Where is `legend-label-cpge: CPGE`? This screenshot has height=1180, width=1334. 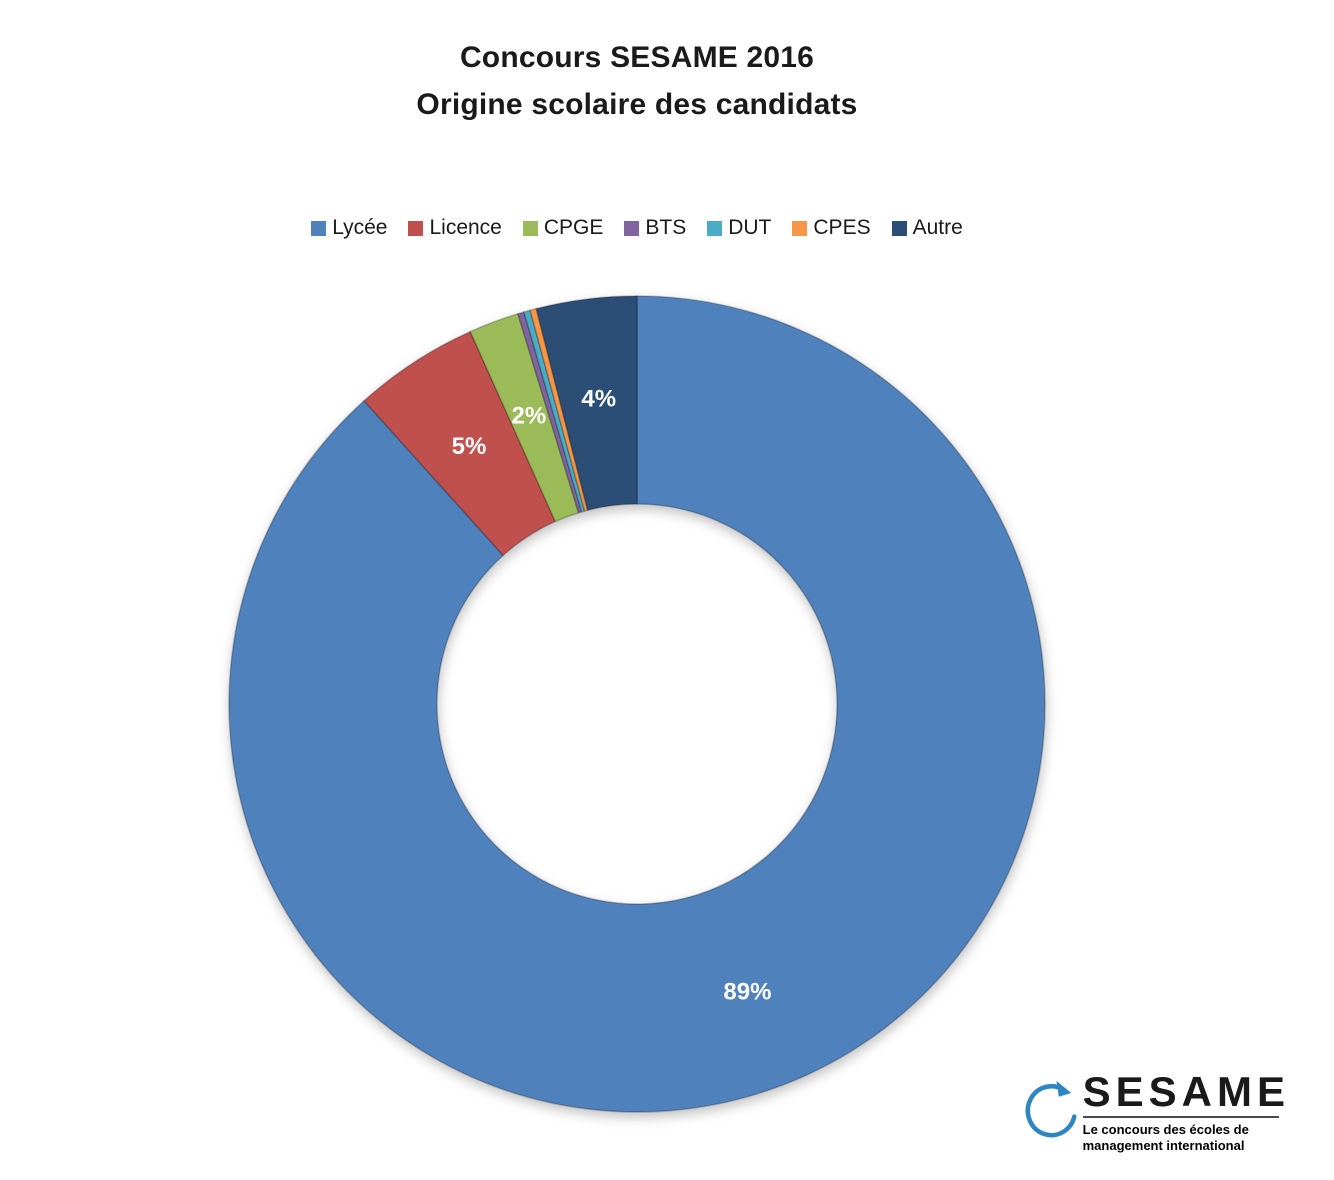 legend-label-cpge: CPGE is located at coordinates (573, 227).